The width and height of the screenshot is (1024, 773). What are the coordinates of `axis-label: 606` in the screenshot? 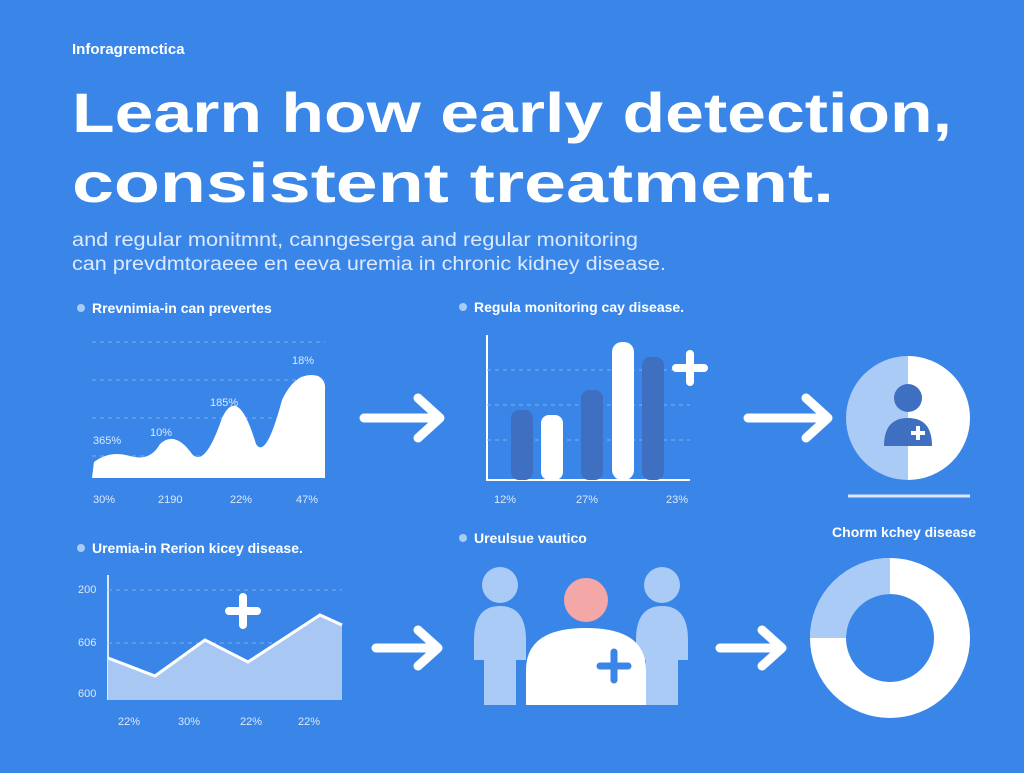 It's located at (87, 643).